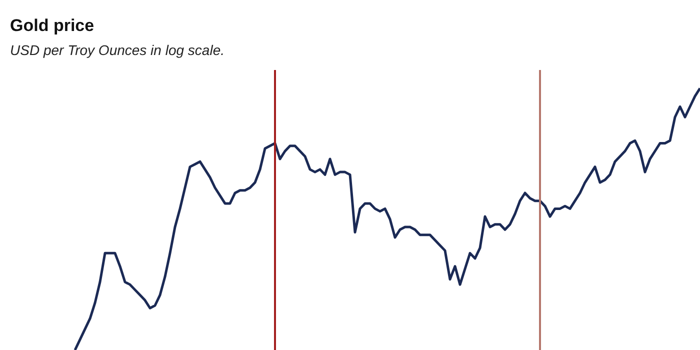  What do you see at coordinates (117, 50) in the screenshot?
I see `chart-subtitle: USD per Troy Ounces in log scale.` at bounding box center [117, 50].